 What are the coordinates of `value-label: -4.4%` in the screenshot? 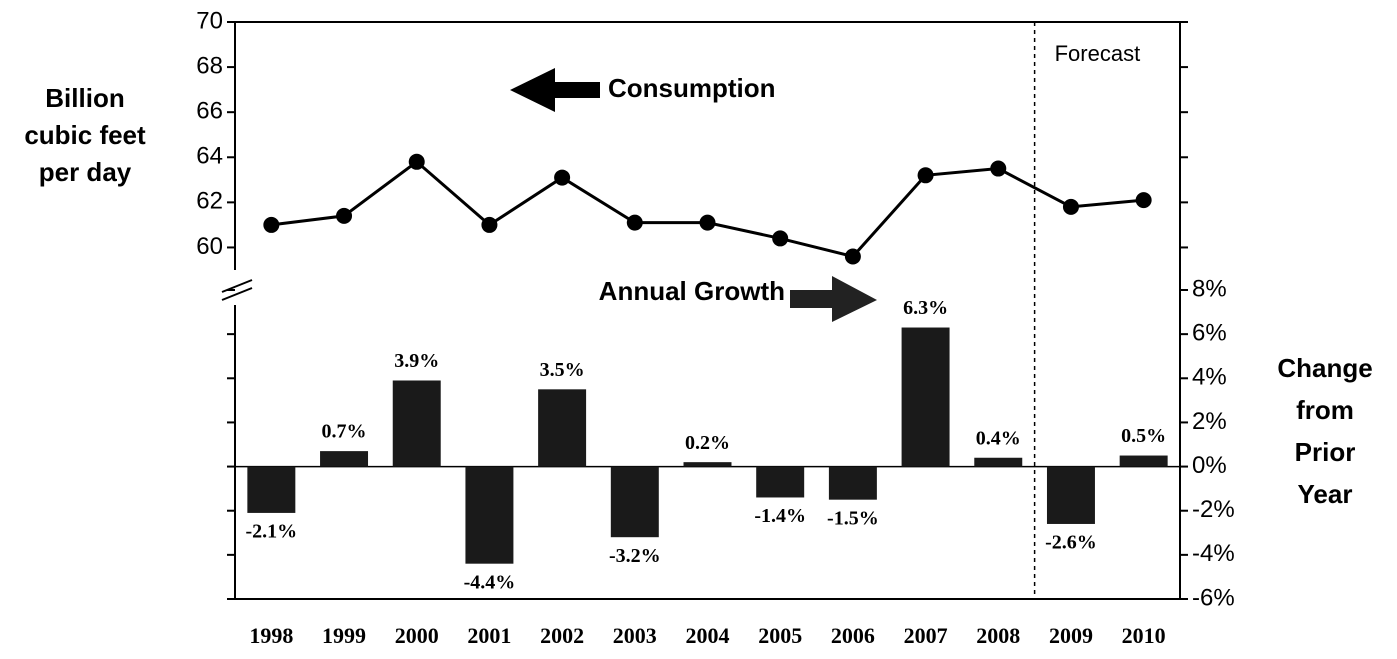 It's located at (490, 582).